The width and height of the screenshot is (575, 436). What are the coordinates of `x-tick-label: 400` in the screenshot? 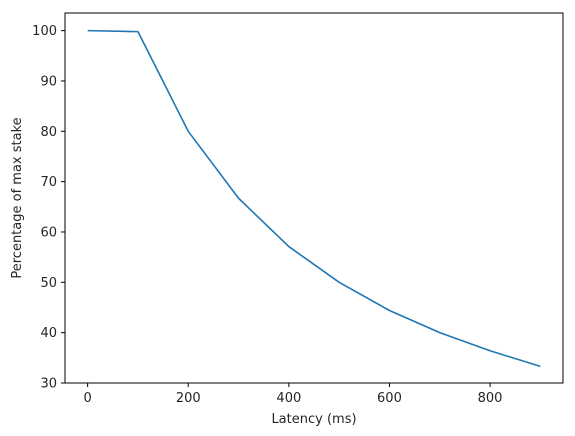 It's located at (288, 398).